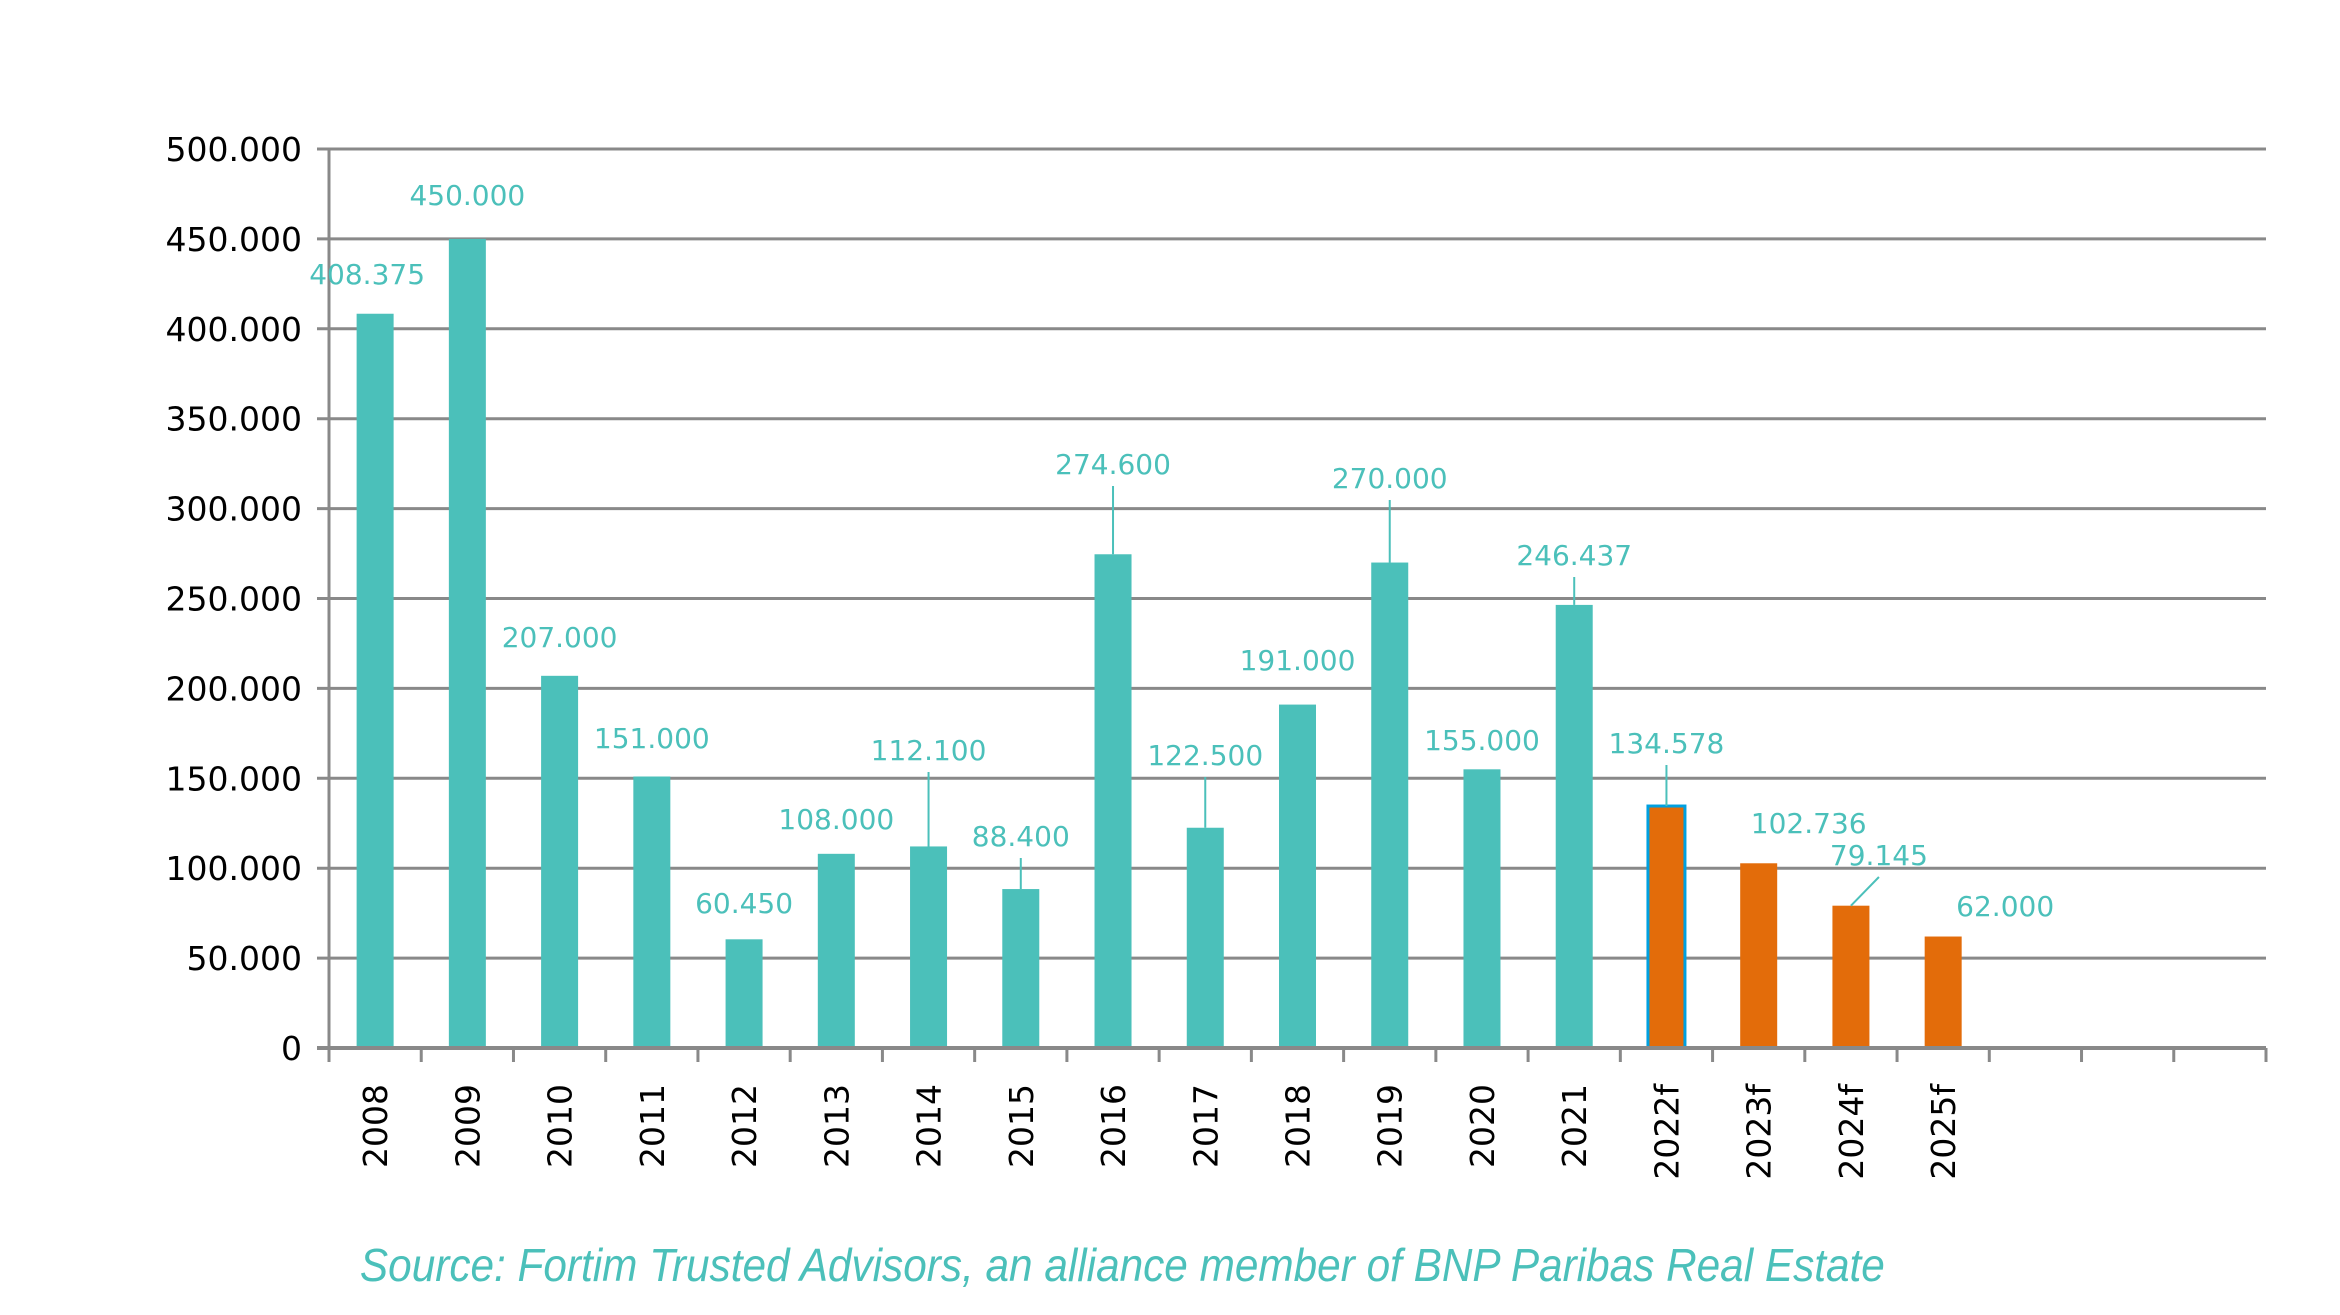 This screenshot has height=1315, width=2340. I want to click on x-tick-label: 2023f, so click(1759, 1131).